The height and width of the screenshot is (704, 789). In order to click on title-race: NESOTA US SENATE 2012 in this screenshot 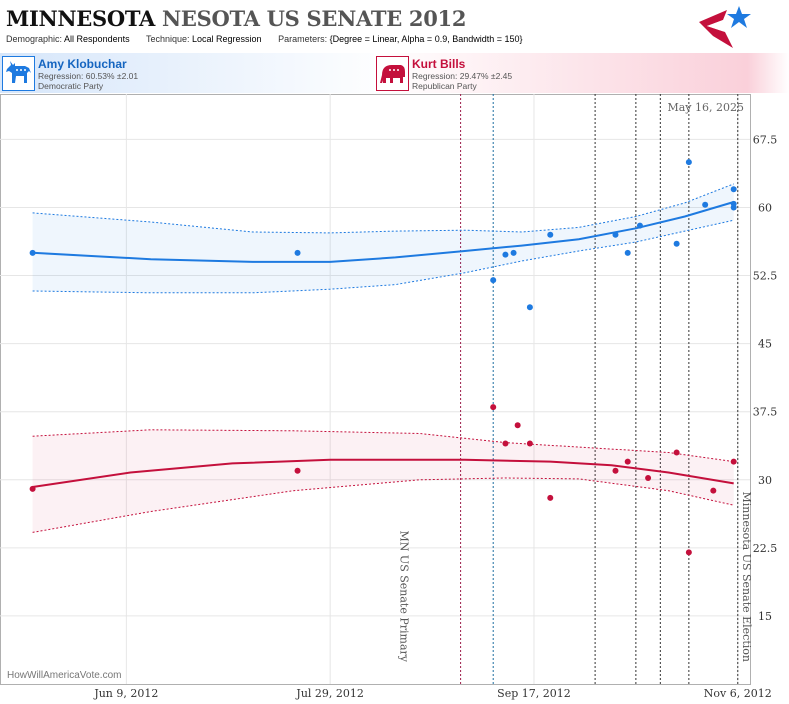, I will do `click(314, 18)`.